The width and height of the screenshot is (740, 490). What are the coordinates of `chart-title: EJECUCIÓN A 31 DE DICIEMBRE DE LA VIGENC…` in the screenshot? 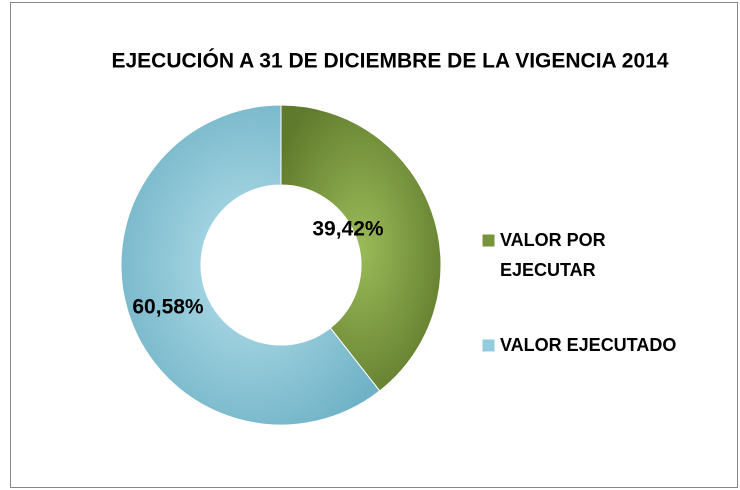 It's located at (389, 61).